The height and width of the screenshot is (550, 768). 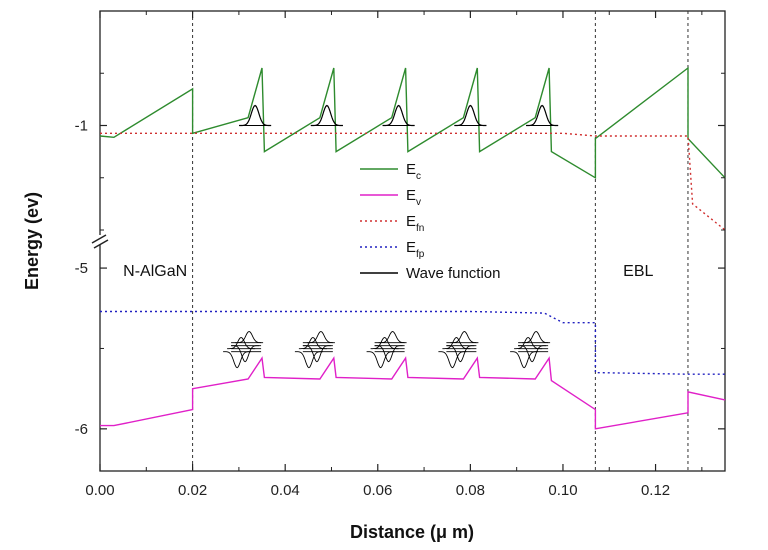 I want to click on x-tick-label-4: 0.08, so click(x=470, y=490).